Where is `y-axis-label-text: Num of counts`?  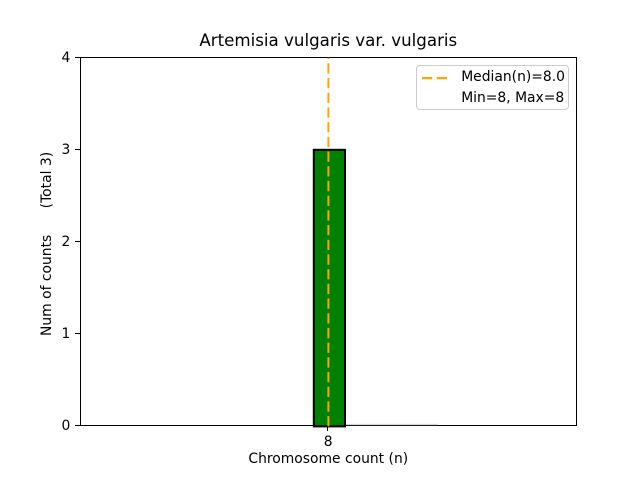 y-axis-label-text: Num of counts is located at coordinates (47, 285).